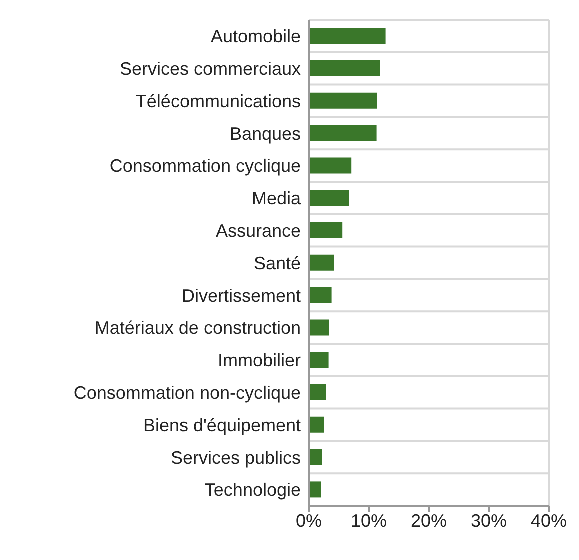 The width and height of the screenshot is (579, 560). I want to click on y-tick-label: Services commerciaux, so click(210, 68).